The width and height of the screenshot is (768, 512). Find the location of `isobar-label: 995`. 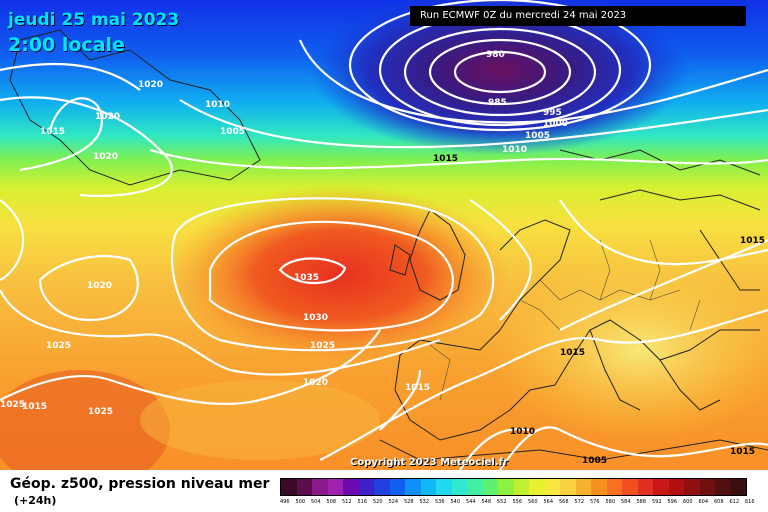

isobar-label: 995 is located at coordinates (552, 113).